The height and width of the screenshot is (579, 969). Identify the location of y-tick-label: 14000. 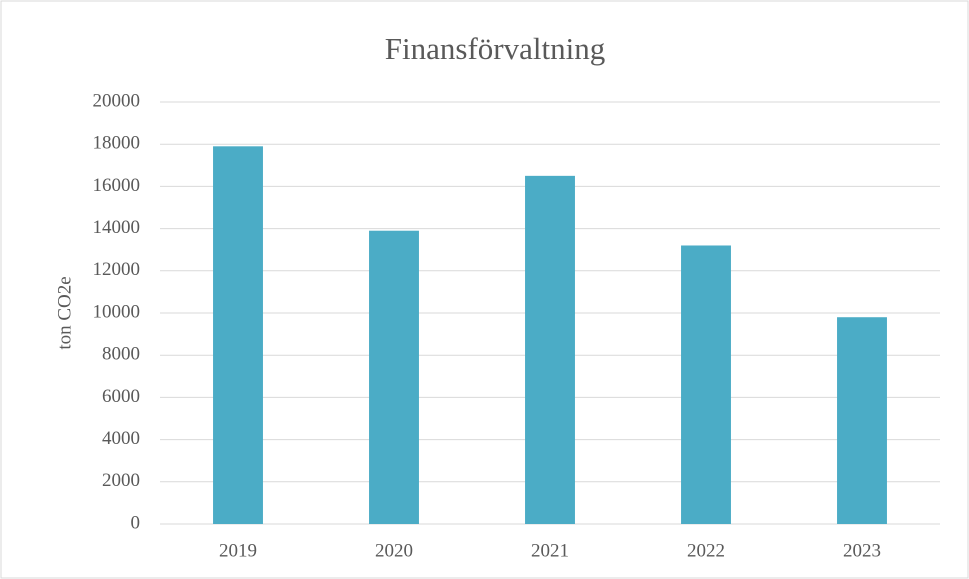
(117, 227).